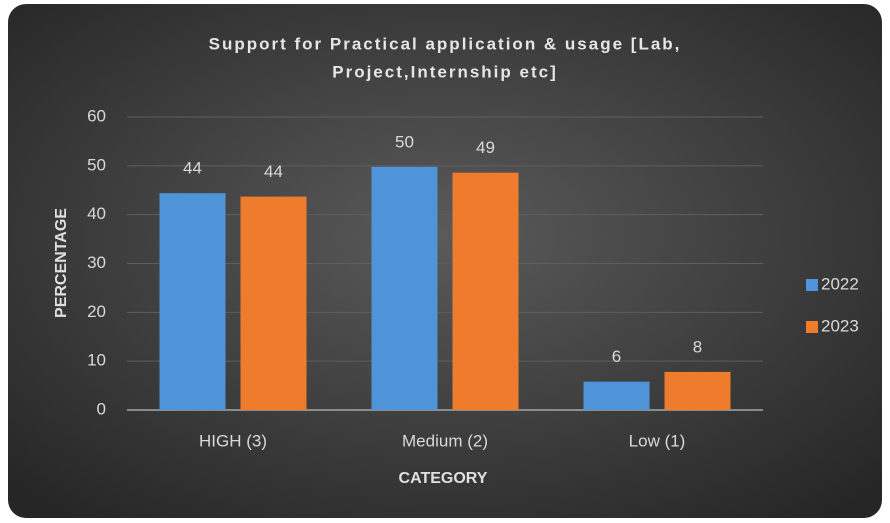  What do you see at coordinates (233, 440) in the screenshot?
I see `x-tick-label: HIGH (3)` at bounding box center [233, 440].